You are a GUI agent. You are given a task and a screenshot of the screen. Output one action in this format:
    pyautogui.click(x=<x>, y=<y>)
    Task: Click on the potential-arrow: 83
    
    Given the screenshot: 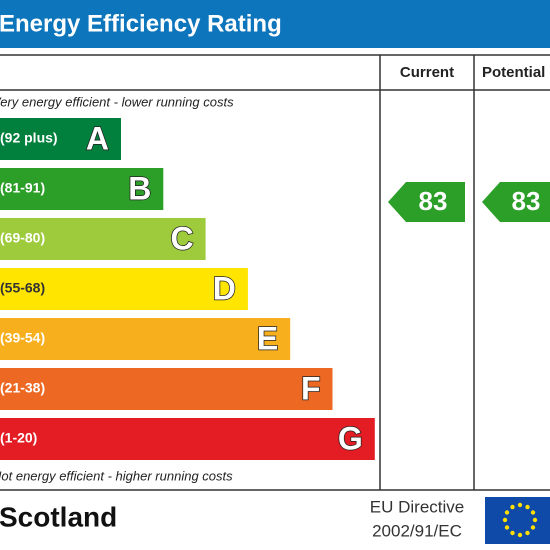 What is the action you would take?
    pyautogui.click(x=516, y=202)
    